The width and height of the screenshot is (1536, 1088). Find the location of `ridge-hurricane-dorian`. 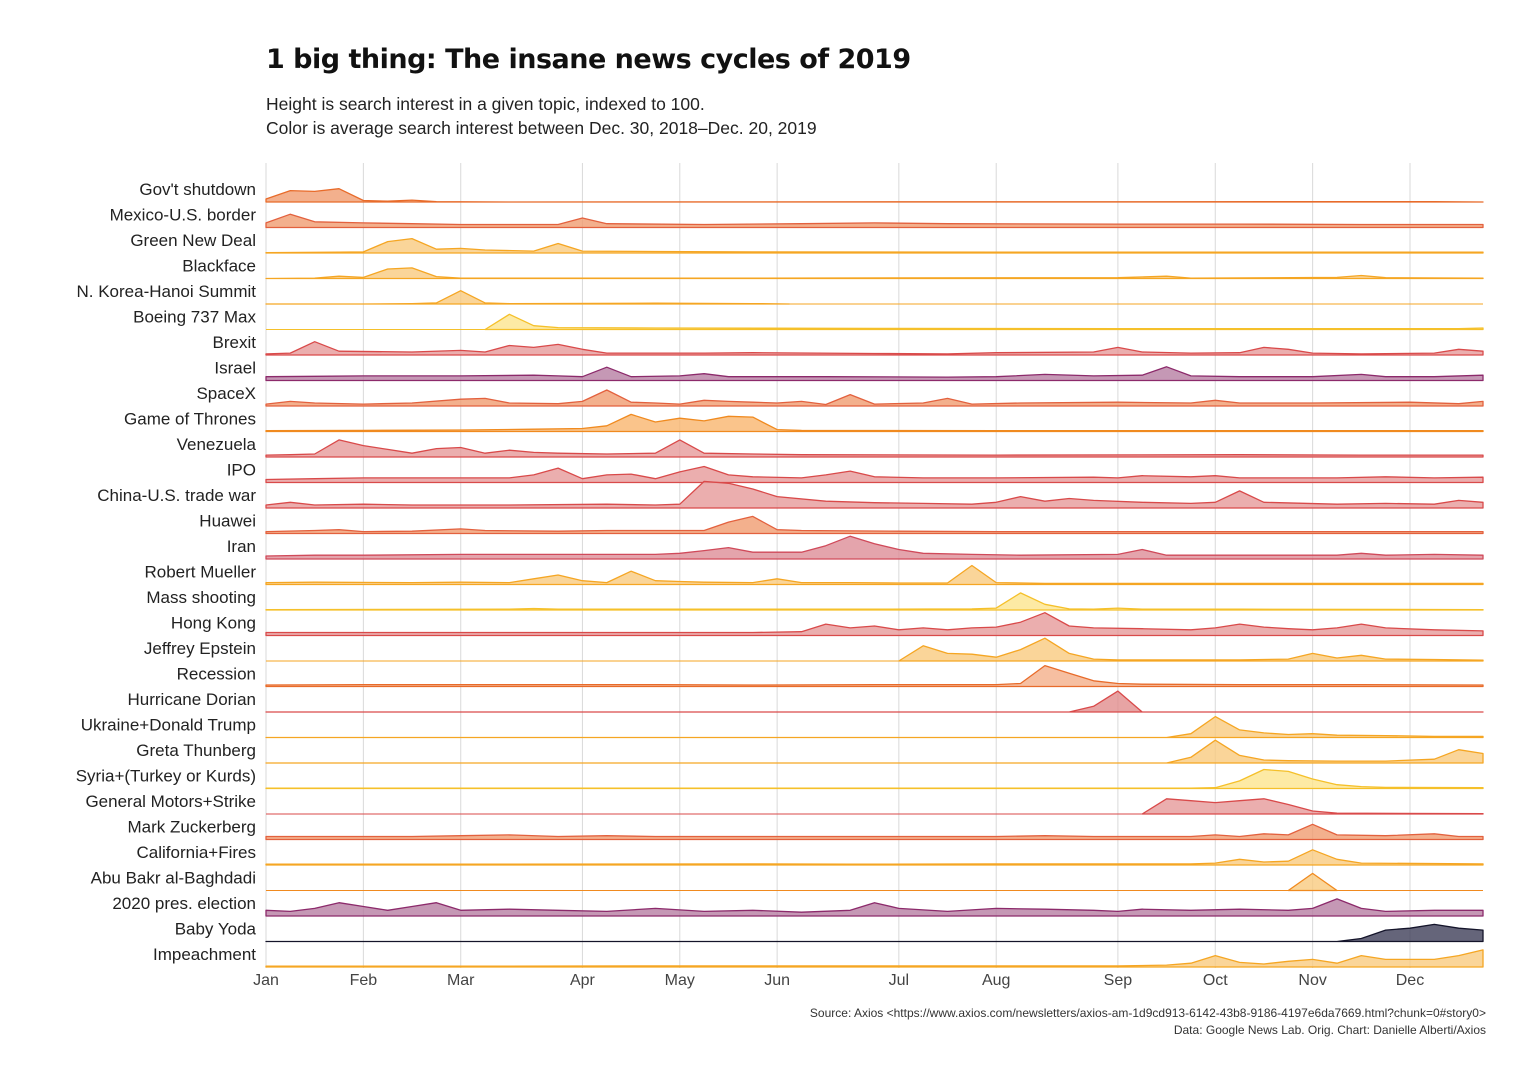

ridge-hurricane-dorian is located at coordinates (874, 701).